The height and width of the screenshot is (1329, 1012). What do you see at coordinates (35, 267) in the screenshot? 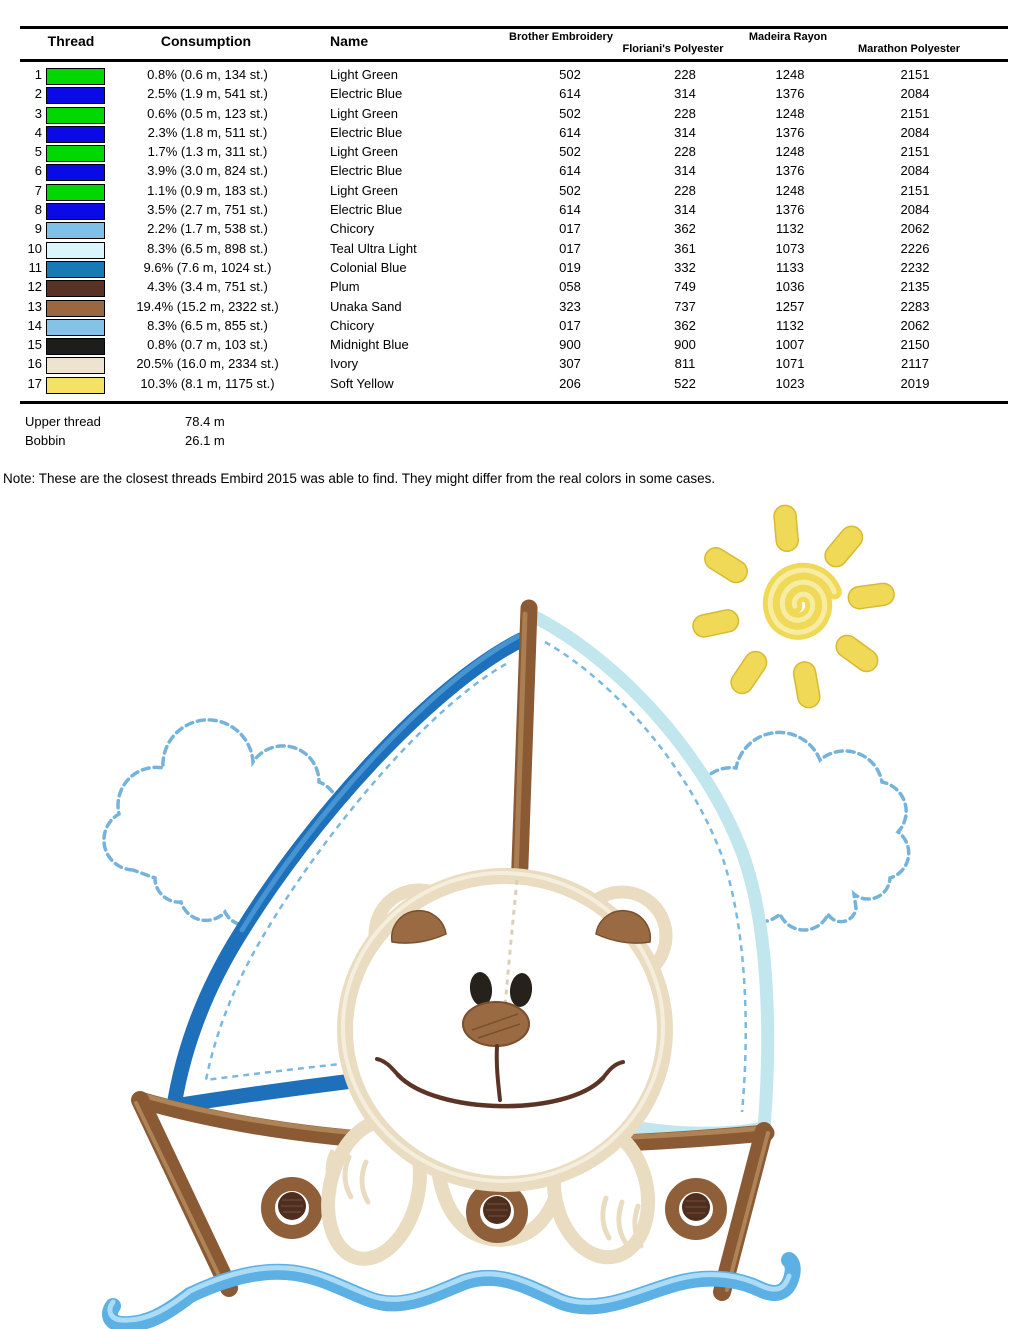
I see `thread-number: 11` at bounding box center [35, 267].